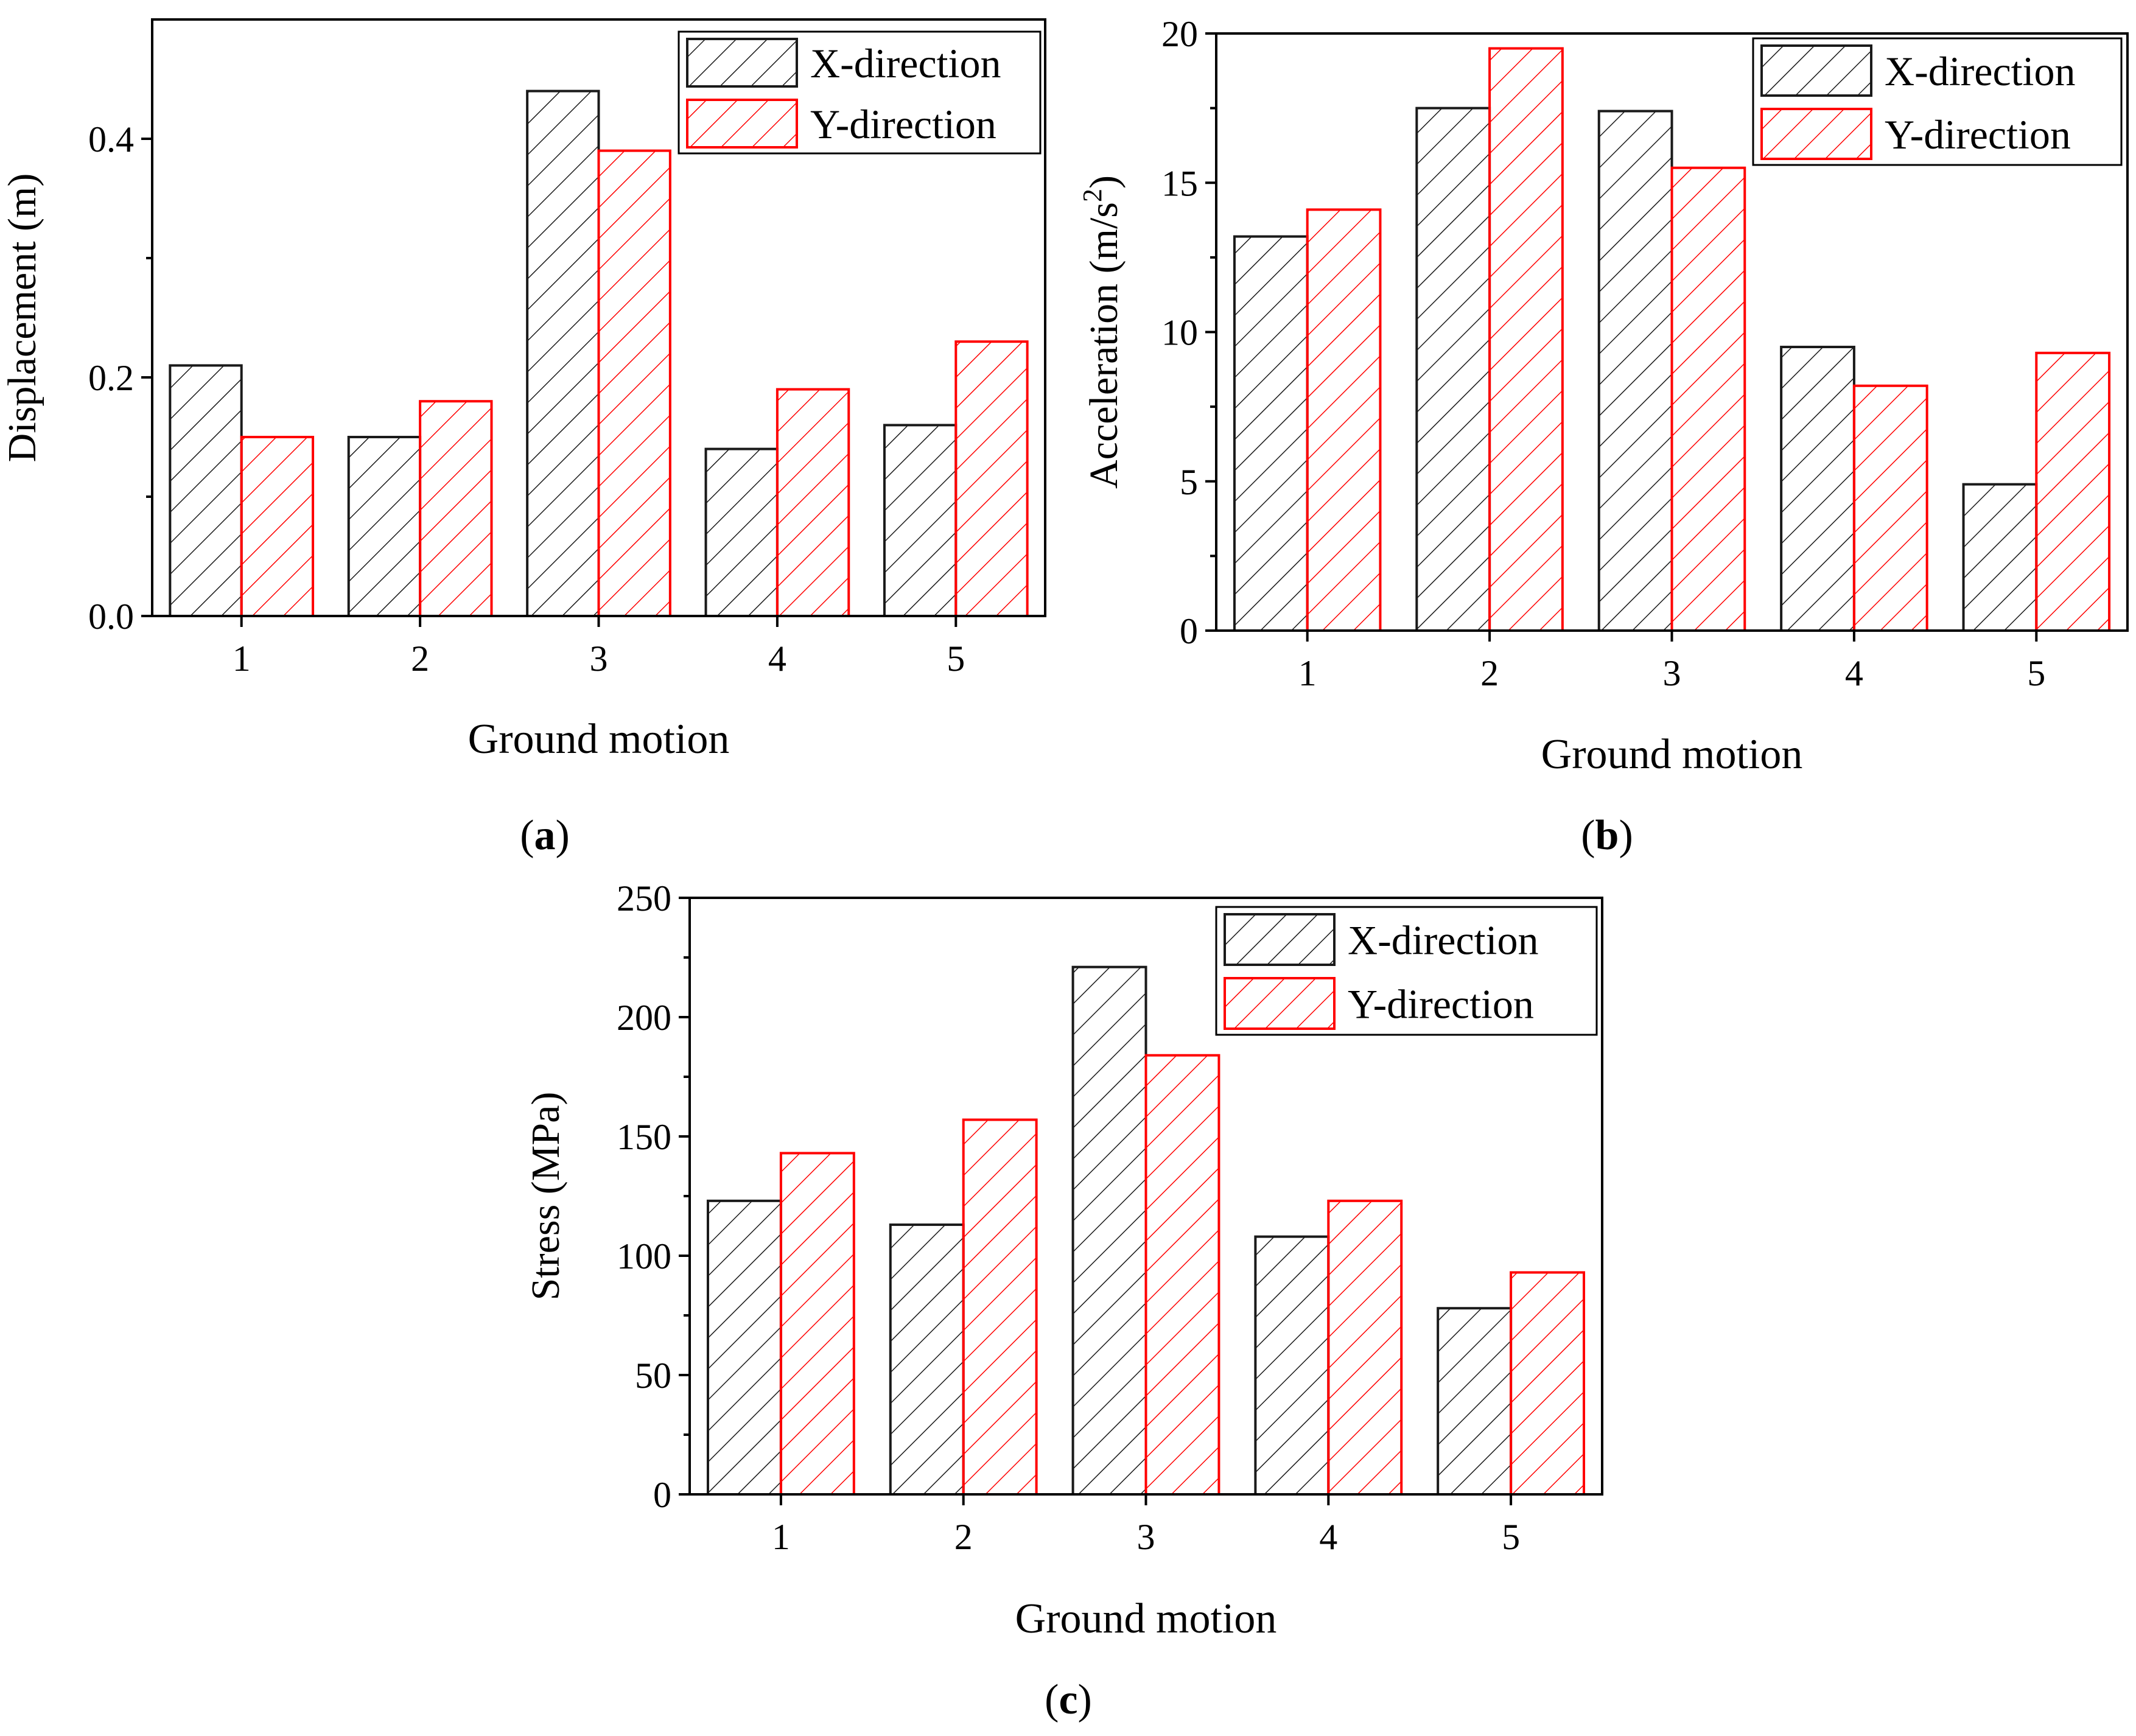 The image size is (2136, 1736). What do you see at coordinates (1328, 1537) in the screenshot?
I see `x-tick-label-c-4: 4` at bounding box center [1328, 1537].